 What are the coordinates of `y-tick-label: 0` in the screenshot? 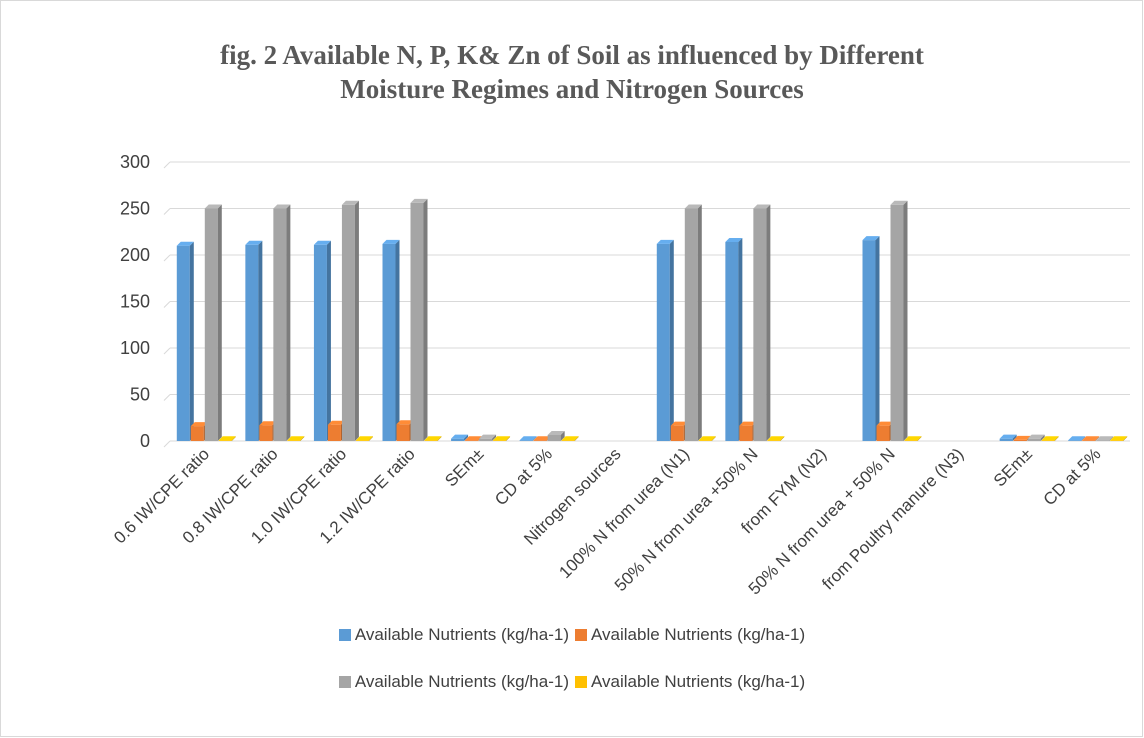 It's located at (145, 441).